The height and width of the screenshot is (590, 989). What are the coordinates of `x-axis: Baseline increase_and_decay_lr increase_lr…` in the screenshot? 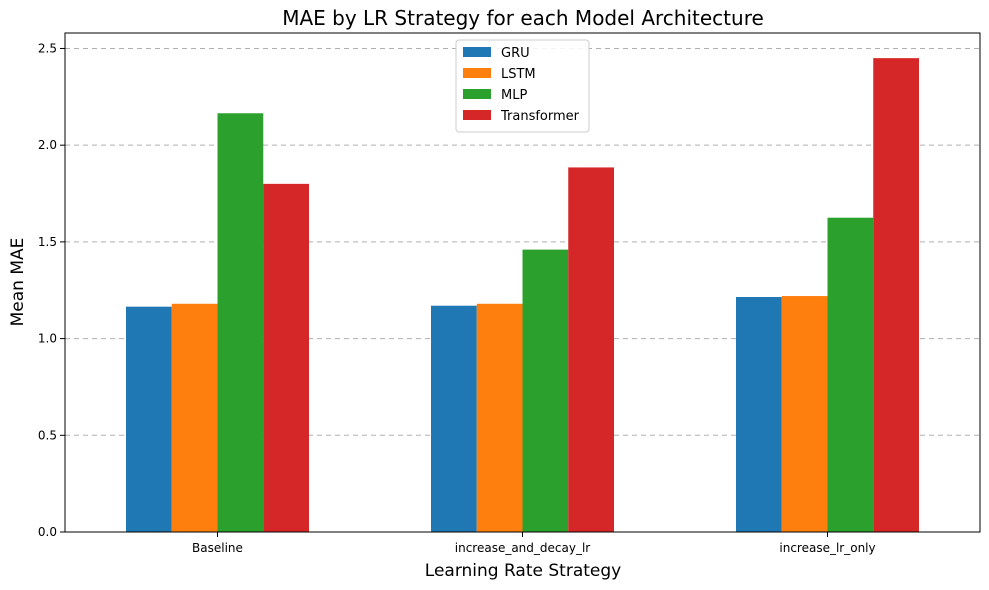 It's located at (534, 543).